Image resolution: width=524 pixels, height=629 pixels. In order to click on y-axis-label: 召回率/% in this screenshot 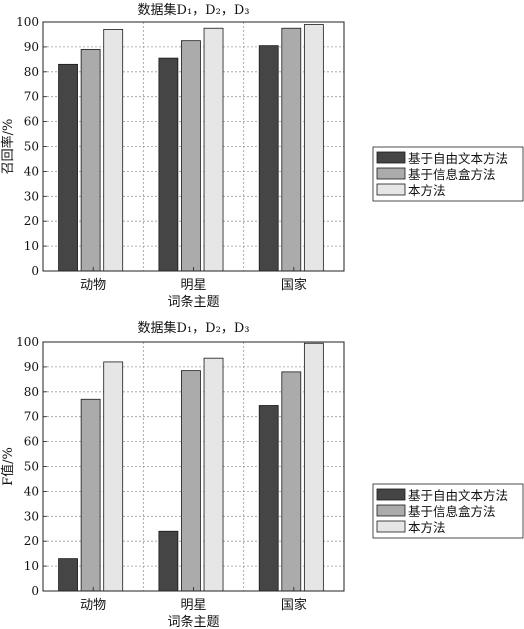, I will do `click(8, 147)`.